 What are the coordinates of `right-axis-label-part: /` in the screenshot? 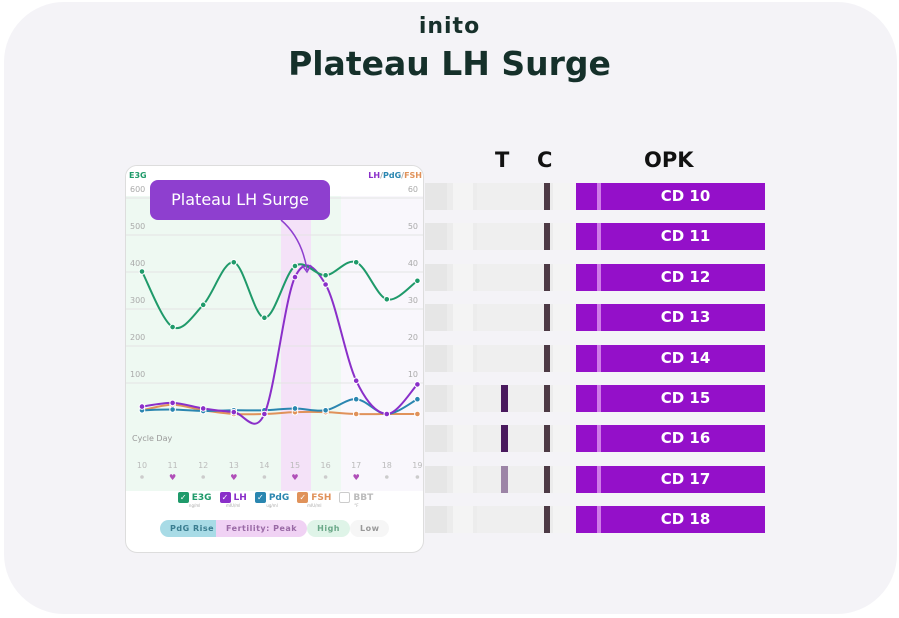 It's located at (402, 175).